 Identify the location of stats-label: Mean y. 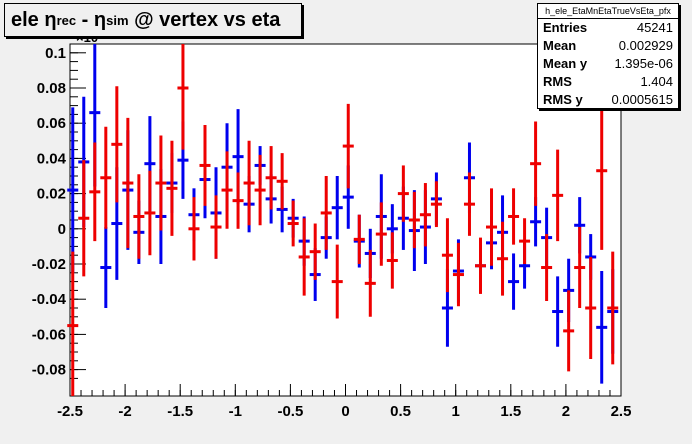
(565, 63).